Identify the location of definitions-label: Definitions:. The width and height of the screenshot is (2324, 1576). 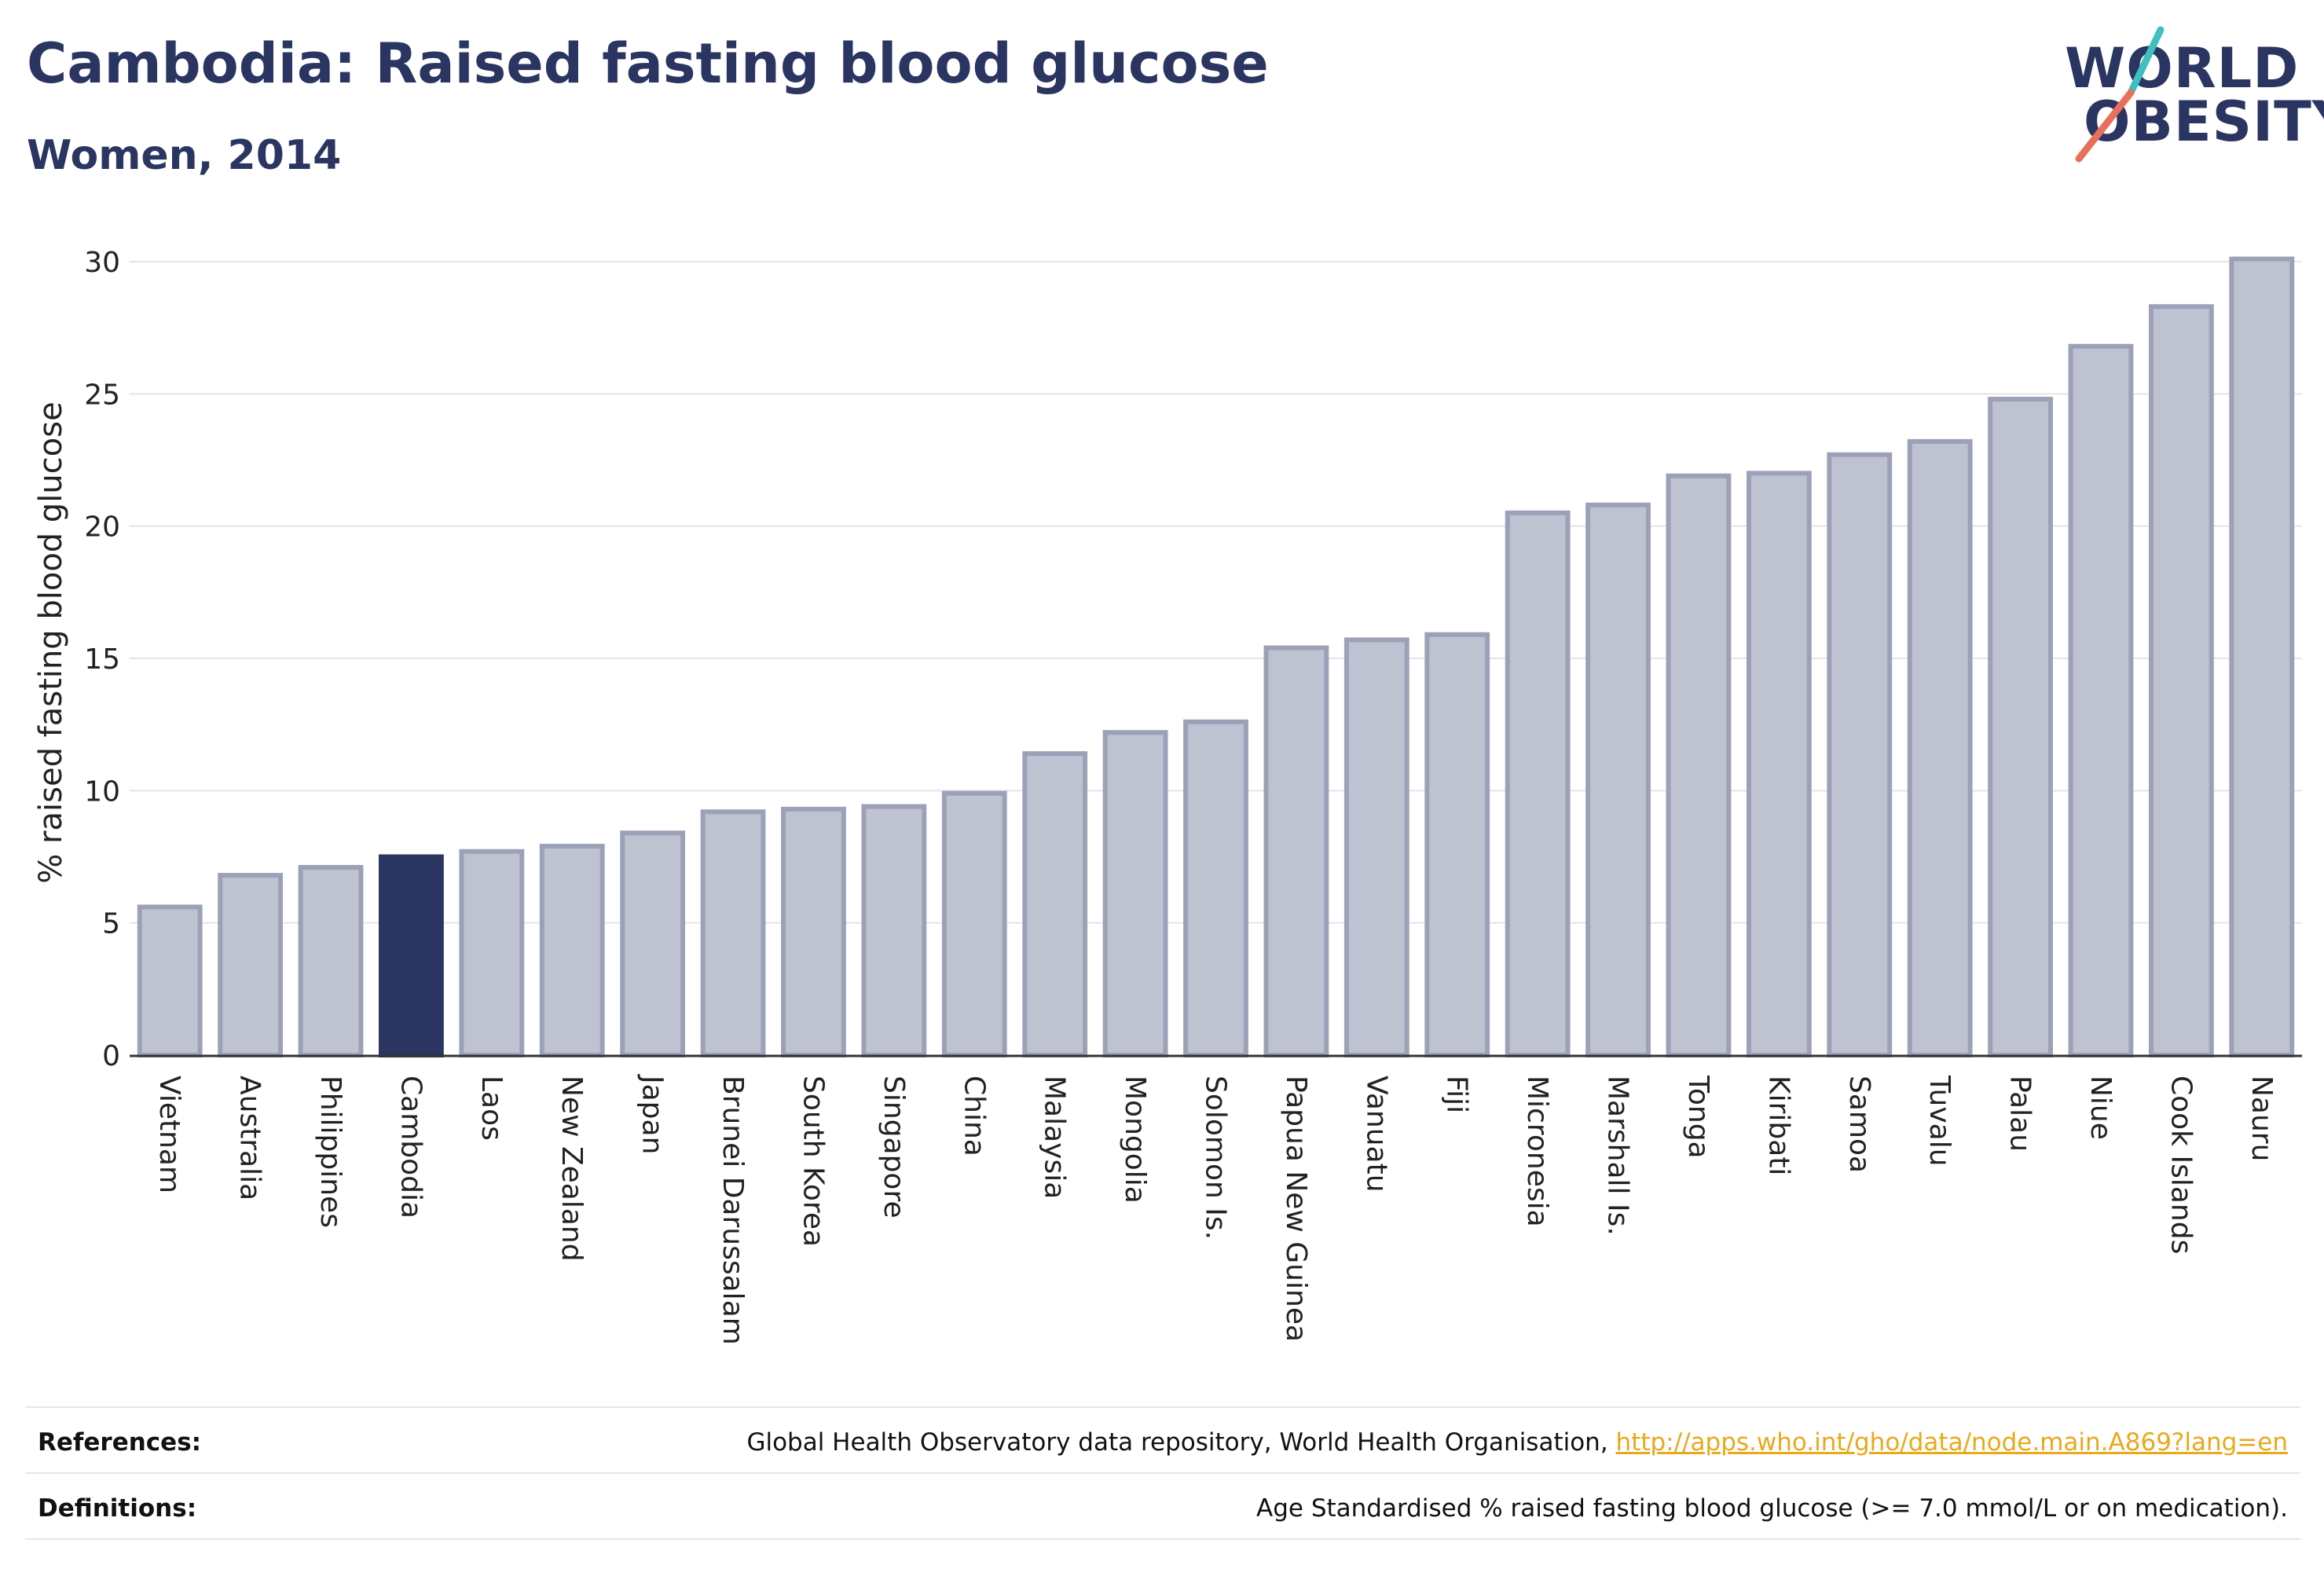
(117, 1508).